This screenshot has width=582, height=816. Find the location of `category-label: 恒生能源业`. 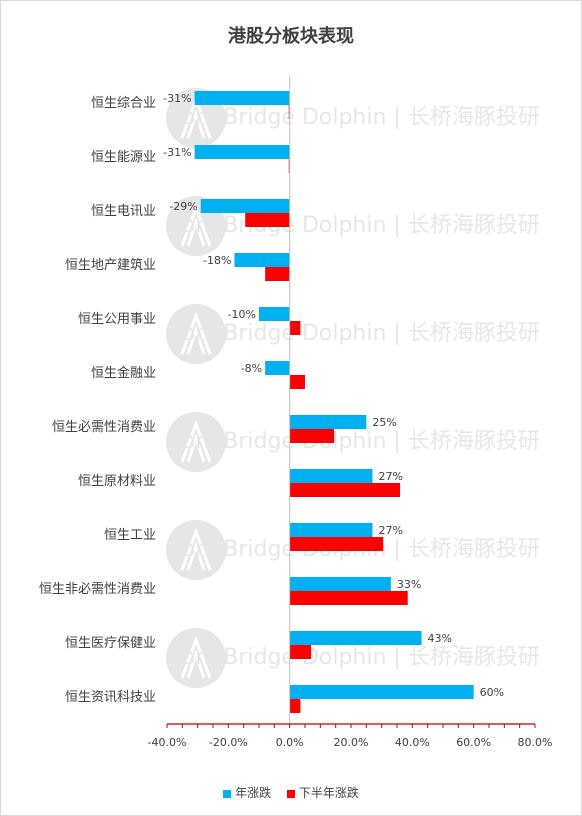

category-label: 恒生能源业 is located at coordinates (123, 157).